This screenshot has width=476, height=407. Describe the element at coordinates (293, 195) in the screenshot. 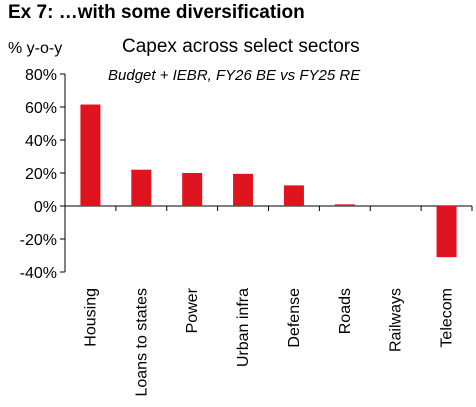

I see `bar-defense` at that location.